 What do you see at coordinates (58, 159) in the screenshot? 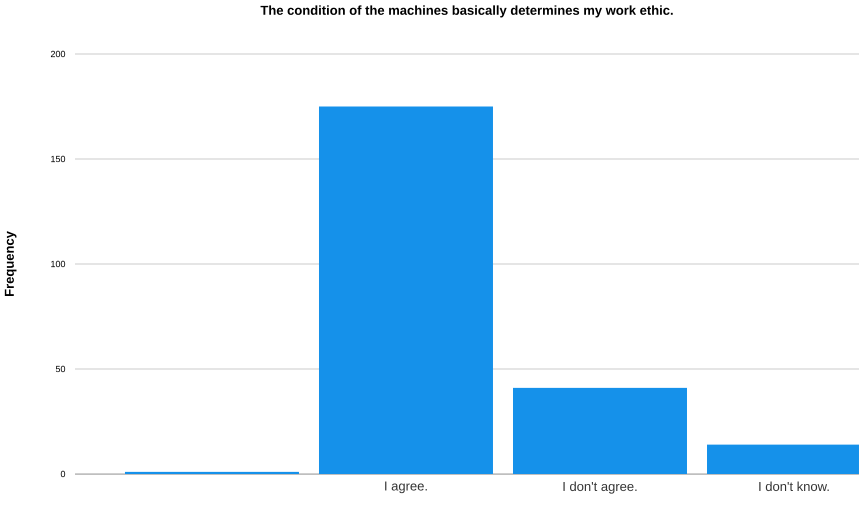
I see `y-tick-label: 150` at bounding box center [58, 159].